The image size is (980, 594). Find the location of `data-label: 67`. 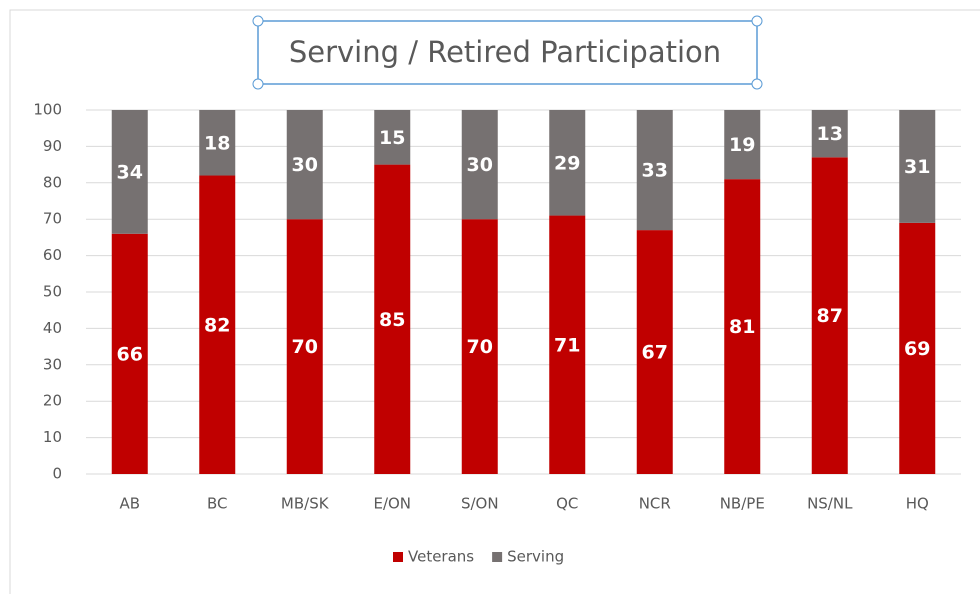

data-label: 67 is located at coordinates (655, 353).